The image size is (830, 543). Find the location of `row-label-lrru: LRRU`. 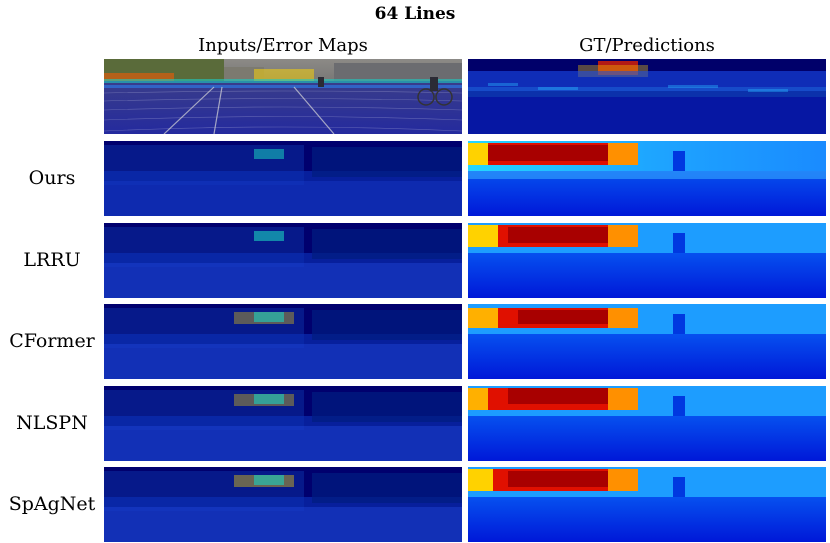

row-label-lrru: LRRU is located at coordinates (52, 260).